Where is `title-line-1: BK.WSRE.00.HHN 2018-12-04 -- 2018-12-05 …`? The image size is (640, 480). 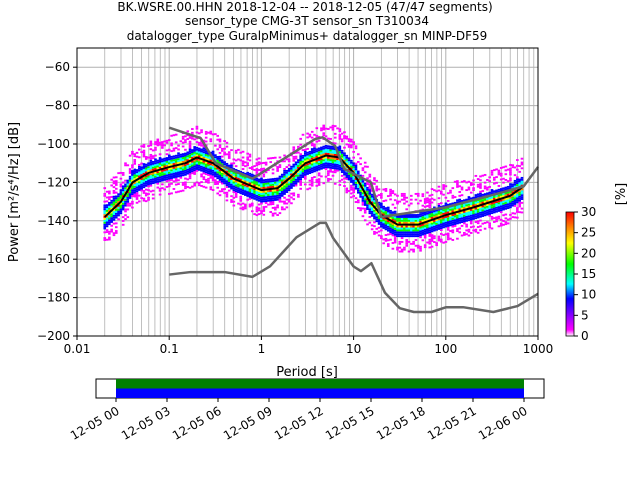
title-line-1: BK.WSRE.00.HHN 2018-12-04 -- 2018-12-05 … is located at coordinates (304, 7).